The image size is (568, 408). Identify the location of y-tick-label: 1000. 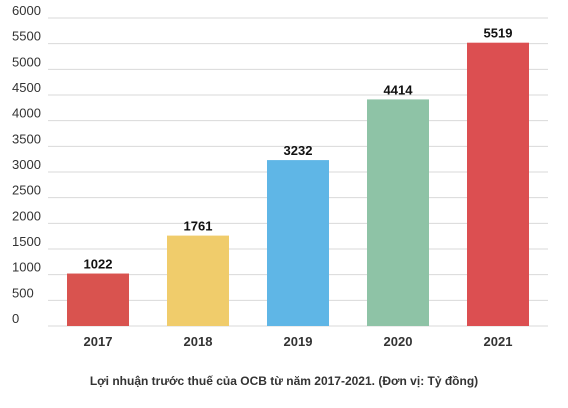
(26, 267).